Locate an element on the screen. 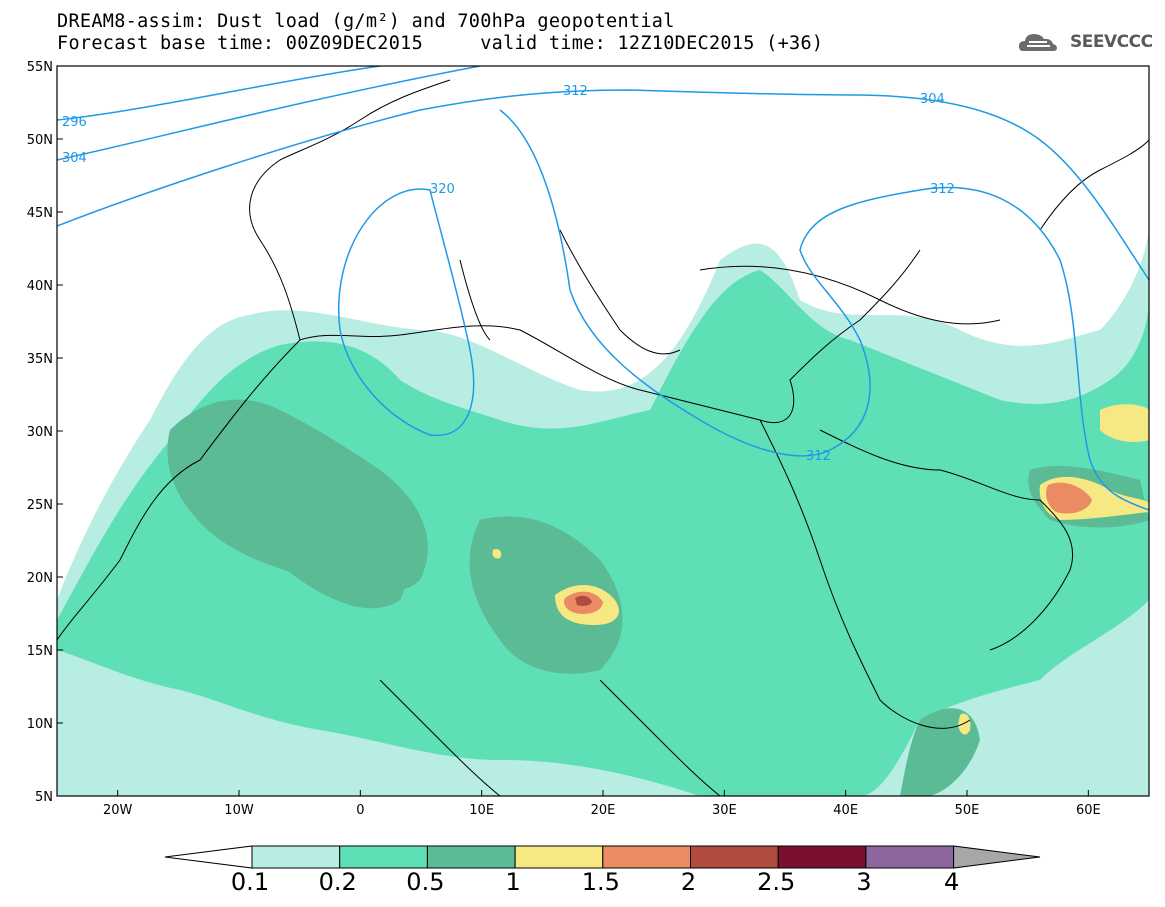 This screenshot has width=1165, height=907. contour-label: 320 is located at coordinates (442, 189).